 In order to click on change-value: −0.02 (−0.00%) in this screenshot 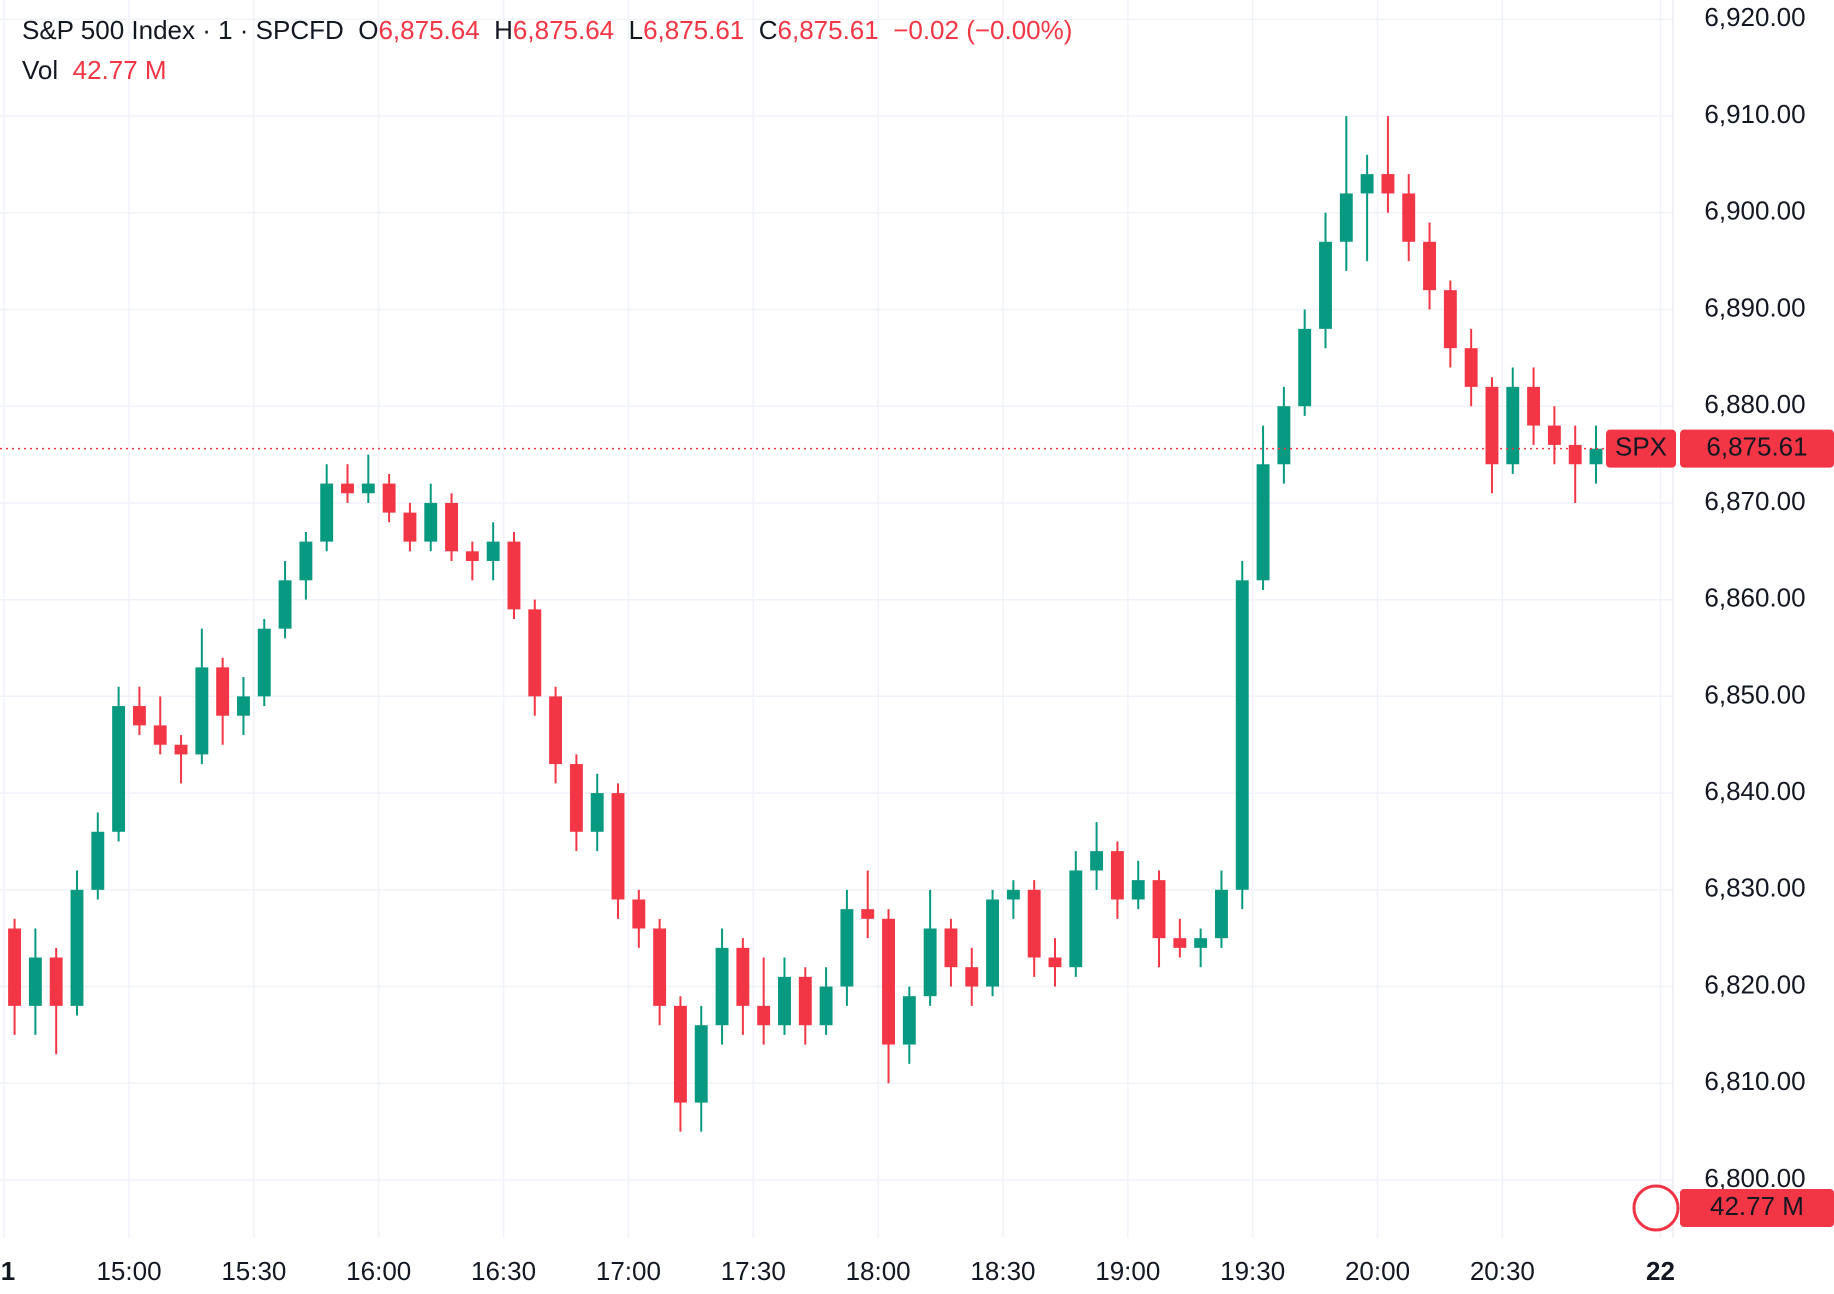, I will do `click(983, 30)`.